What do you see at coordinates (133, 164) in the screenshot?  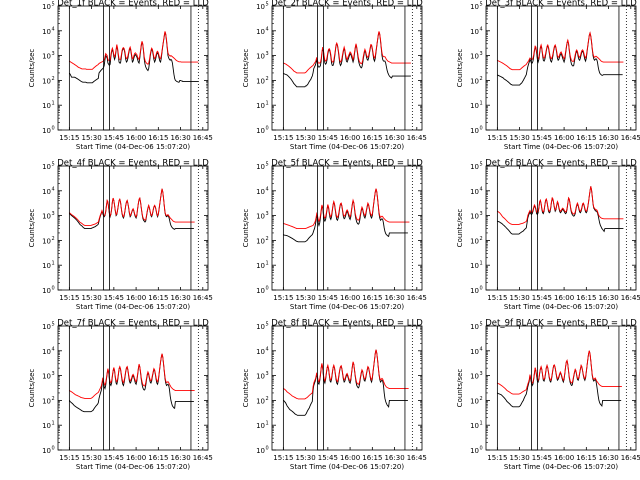 I see `plot-title: Det_4f BLACK = Events, RED = LLD` at bounding box center [133, 164].